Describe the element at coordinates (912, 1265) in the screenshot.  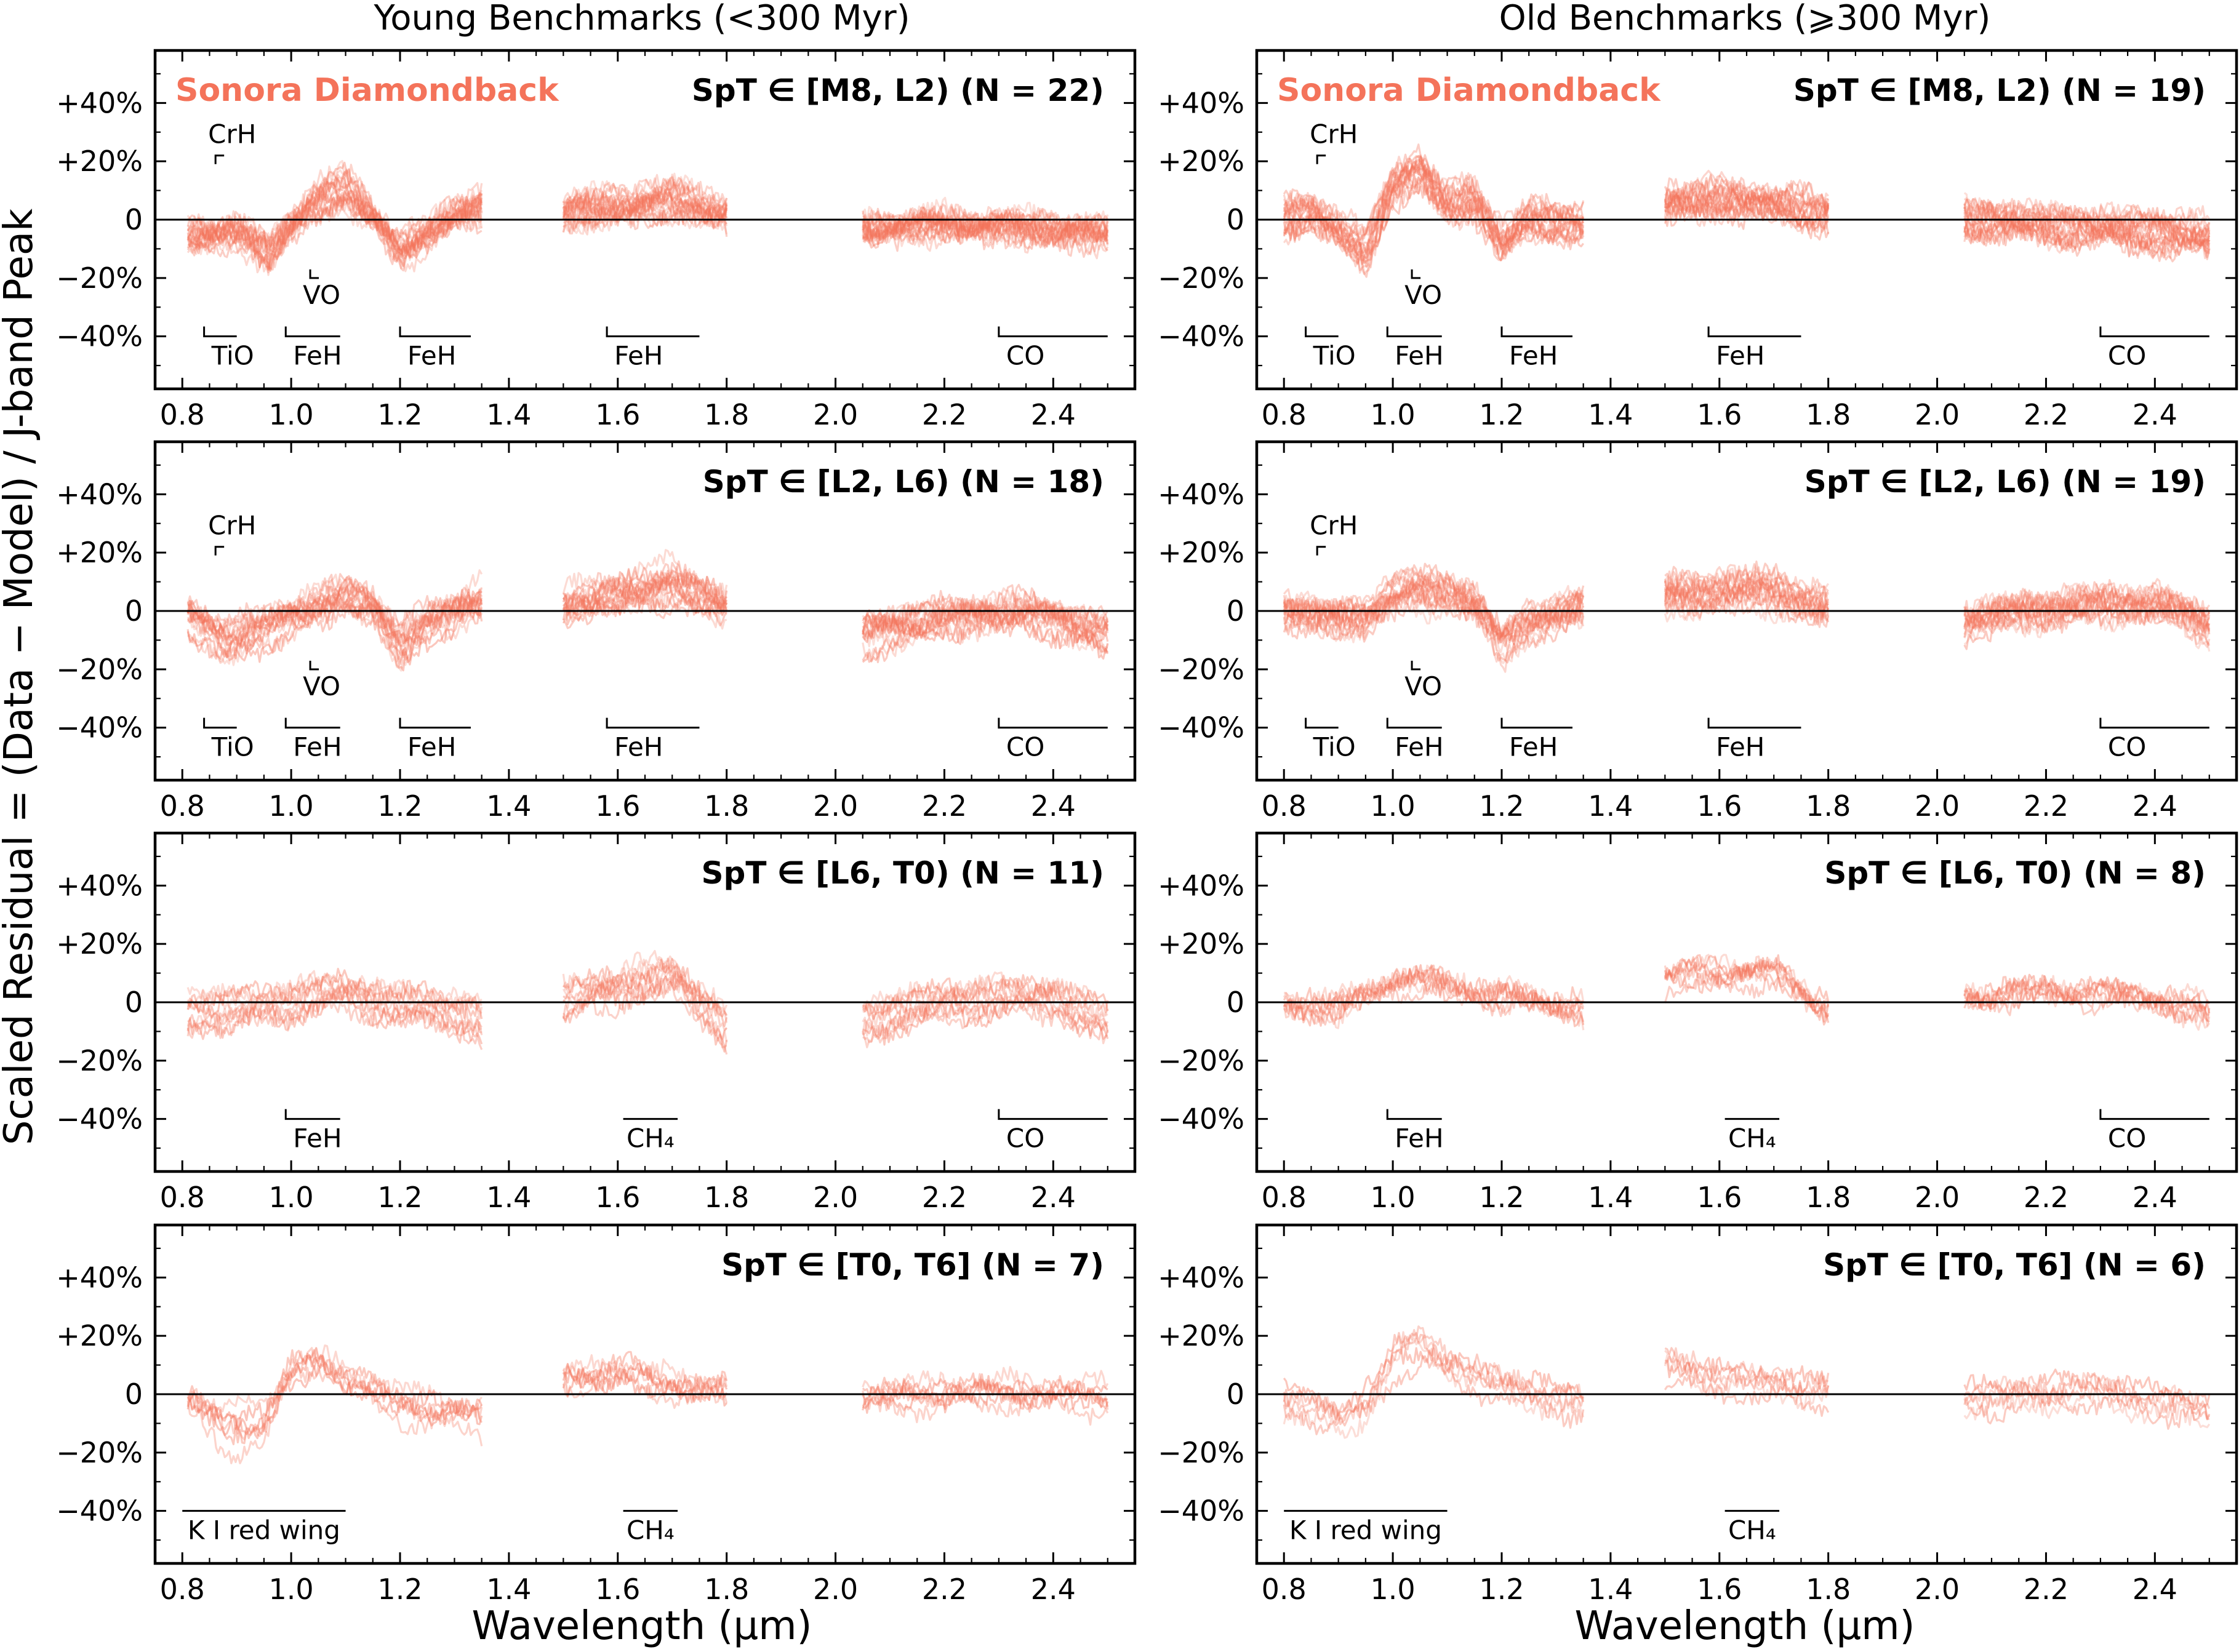
I see `panel-label: SpT ∈ [T0, T6] (N = 7)` at that location.